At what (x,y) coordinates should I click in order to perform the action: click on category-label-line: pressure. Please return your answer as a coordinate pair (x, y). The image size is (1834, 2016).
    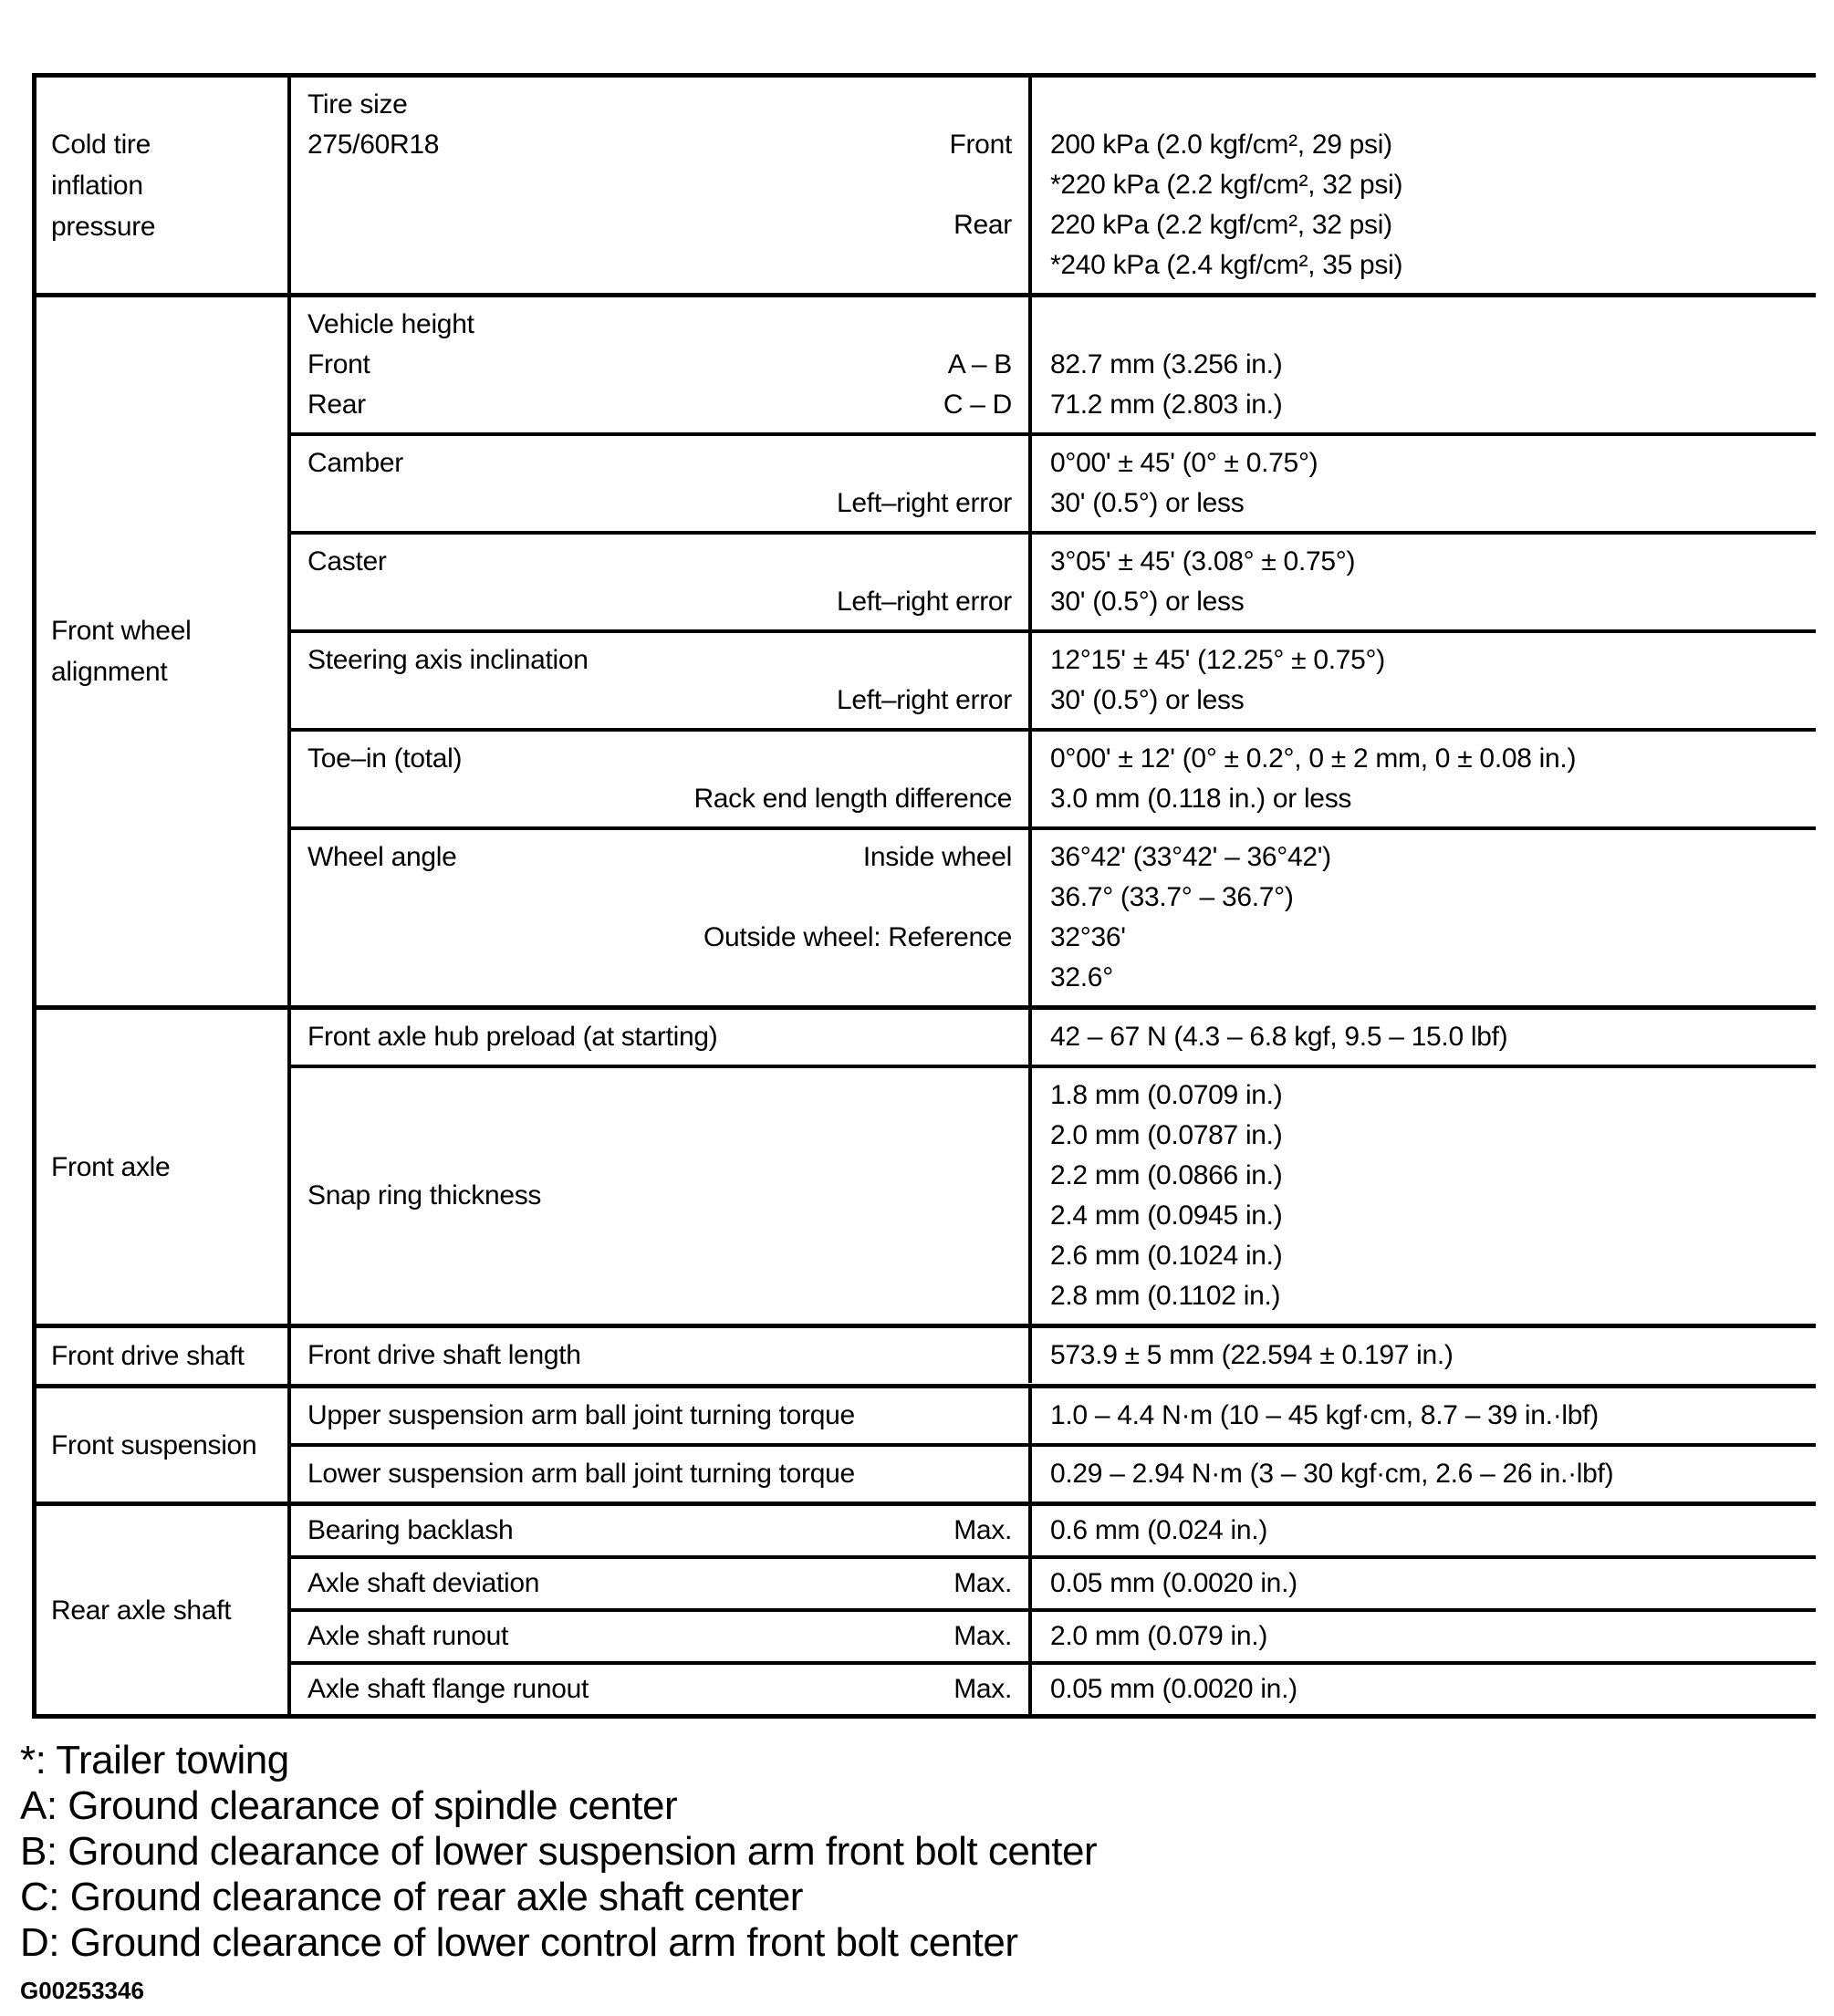
    Looking at the image, I should click on (104, 226).